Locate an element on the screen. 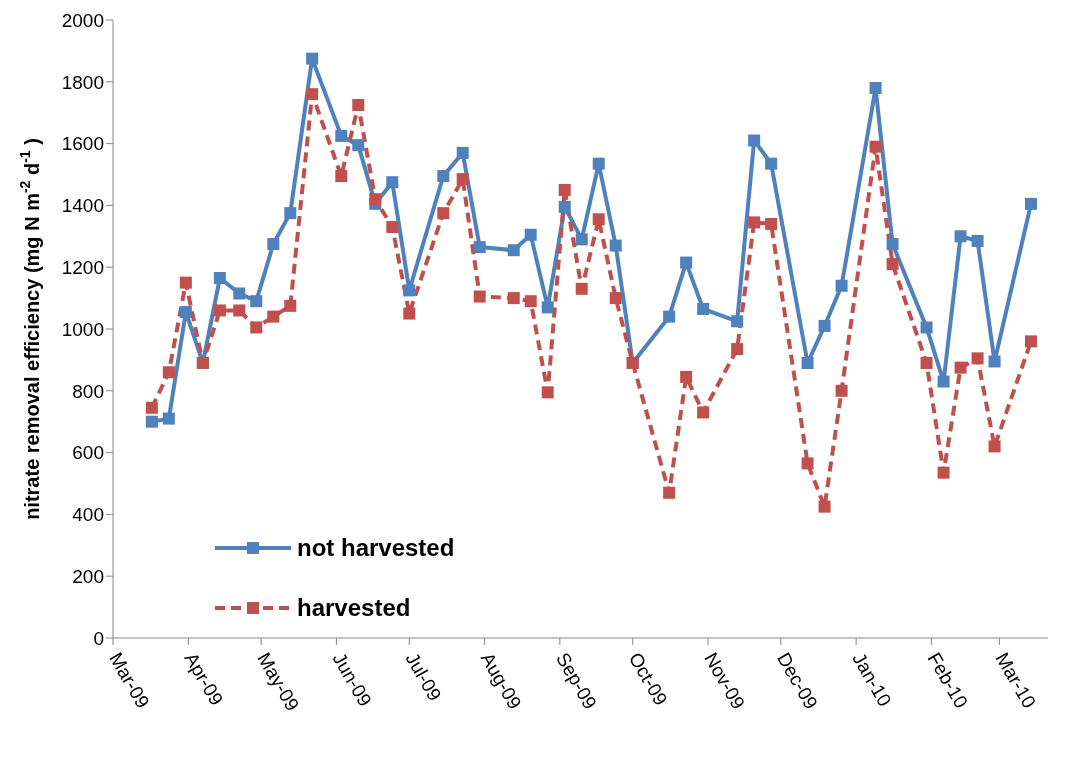 Image resolution: width=1072 pixels, height=768 pixels. legend-label: harvested is located at coordinates (354, 608).